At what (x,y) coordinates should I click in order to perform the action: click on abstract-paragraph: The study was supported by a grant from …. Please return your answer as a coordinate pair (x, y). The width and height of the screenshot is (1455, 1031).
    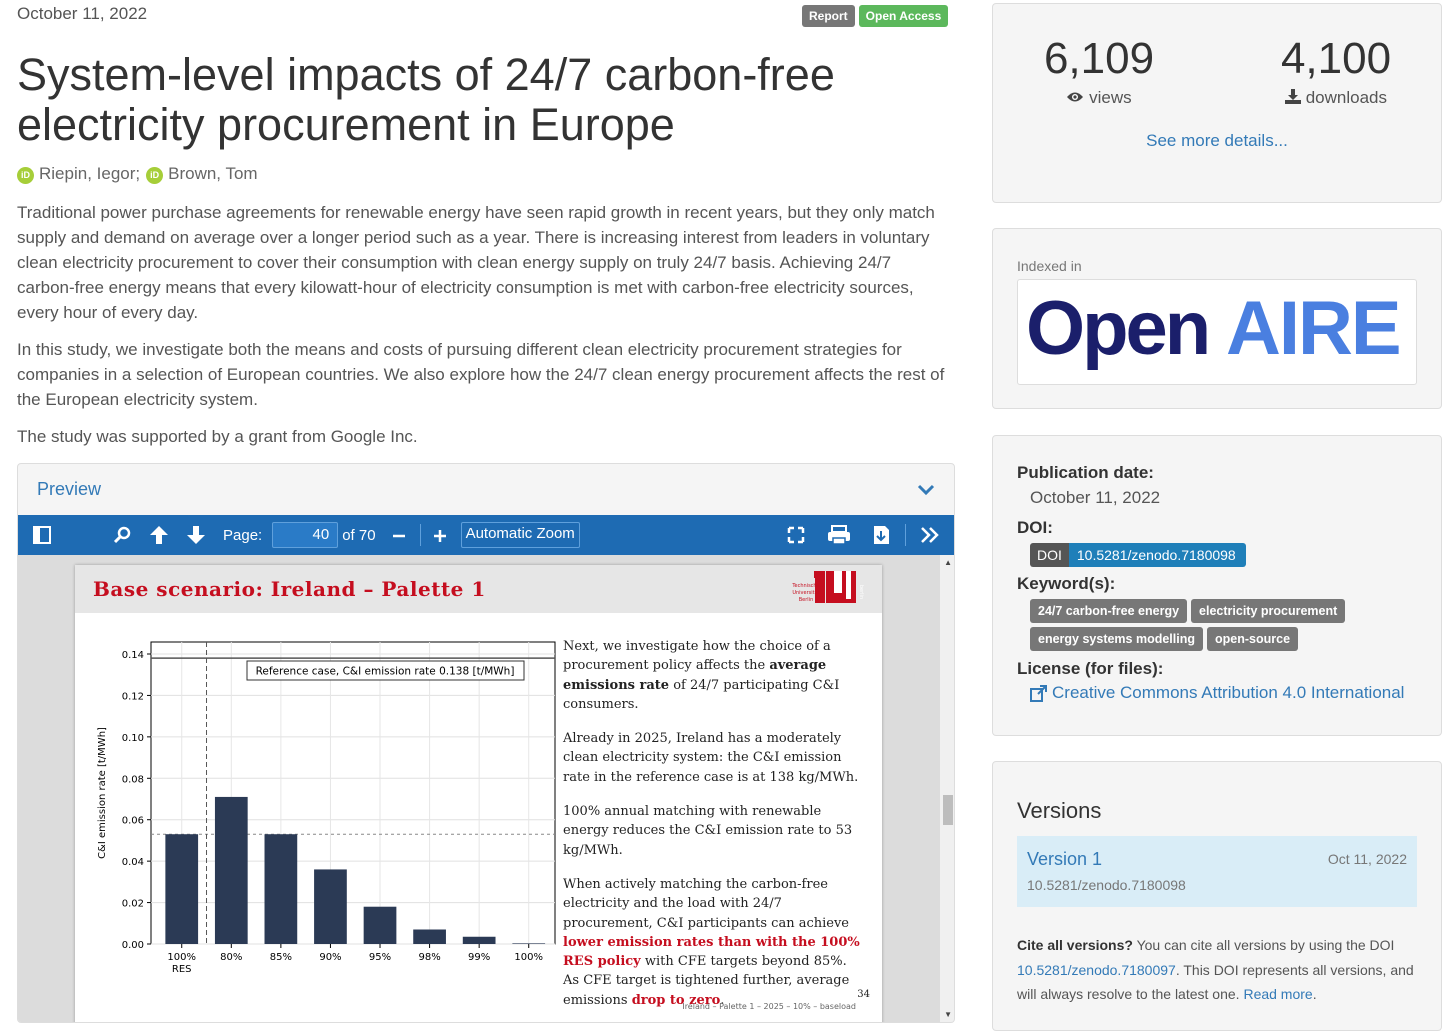
    Looking at the image, I should click on (217, 436).